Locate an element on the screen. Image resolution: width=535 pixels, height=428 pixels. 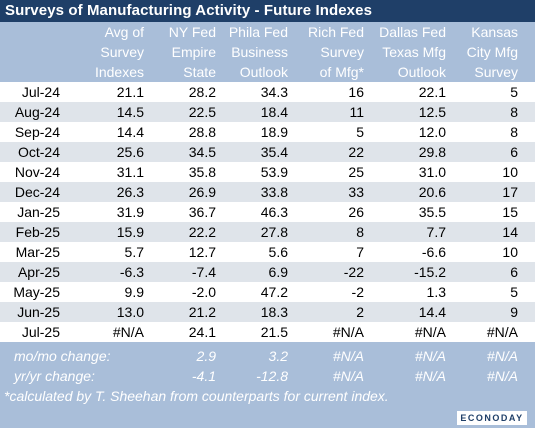
col-header-line: Indexes is located at coordinates (119, 72).